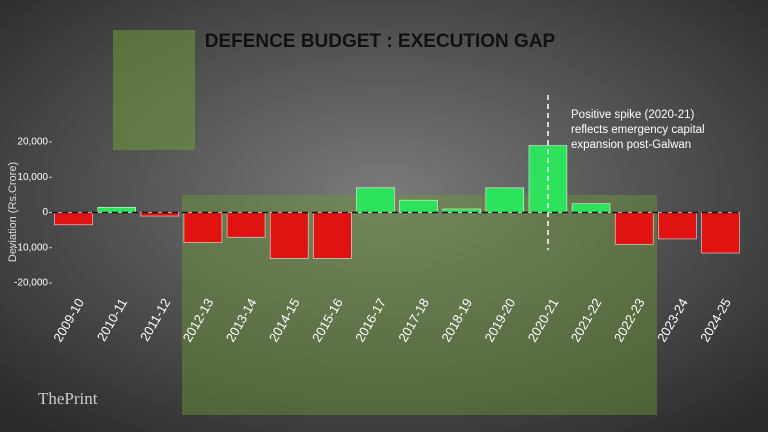 The width and height of the screenshot is (768, 432). I want to click on y-tick-label: -20,000, so click(31, 283).